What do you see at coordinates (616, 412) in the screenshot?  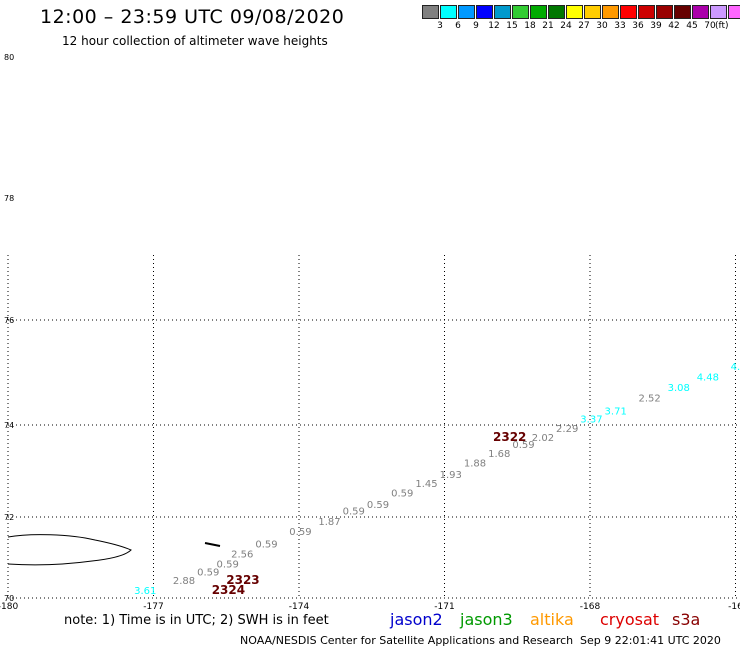 I see `swh-label: 3.71` at bounding box center [616, 412].